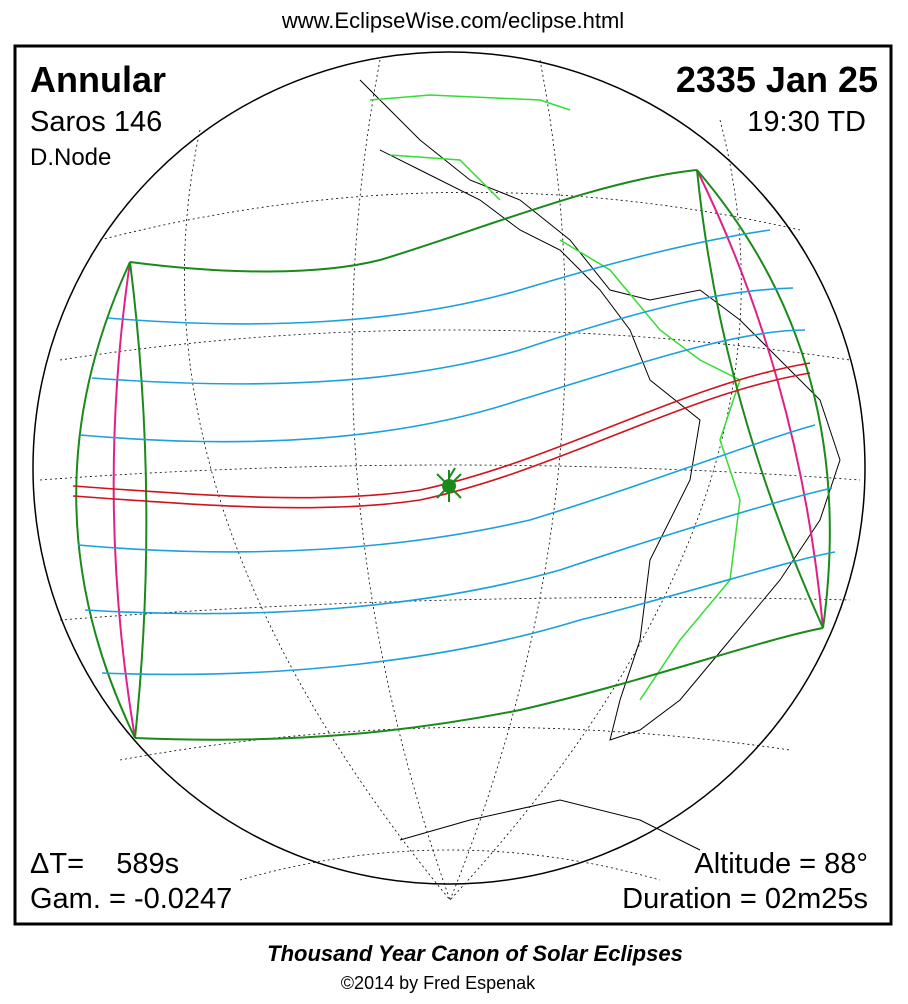 This screenshot has width=908, height=1004. I want to click on eclipse-type: Annular, so click(98, 79).